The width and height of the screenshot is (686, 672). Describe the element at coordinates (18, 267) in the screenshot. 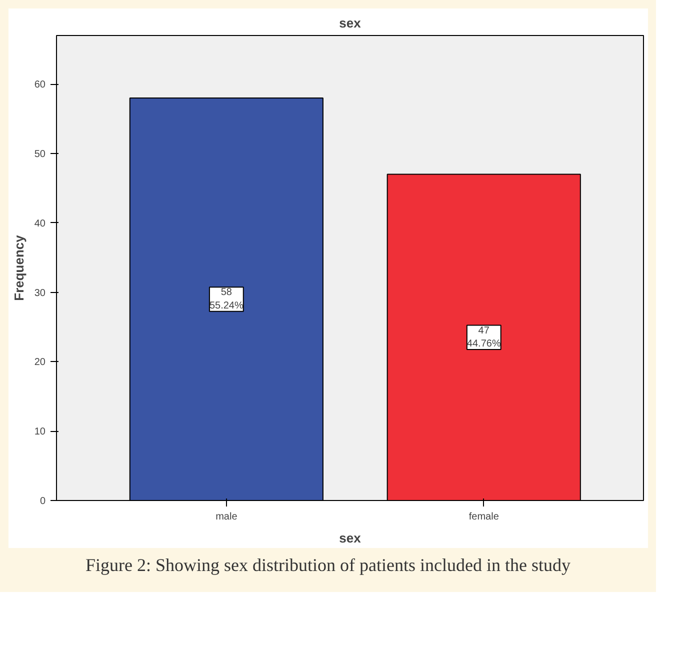

I see `y-axis-title: Frequency` at that location.